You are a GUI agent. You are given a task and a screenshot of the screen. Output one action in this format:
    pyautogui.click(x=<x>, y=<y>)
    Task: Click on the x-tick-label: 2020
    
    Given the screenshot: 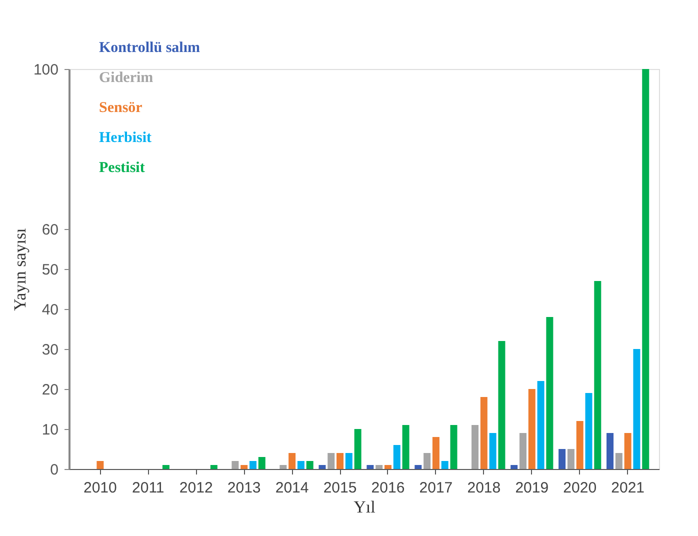 What is the action you would take?
    pyautogui.click(x=580, y=488)
    